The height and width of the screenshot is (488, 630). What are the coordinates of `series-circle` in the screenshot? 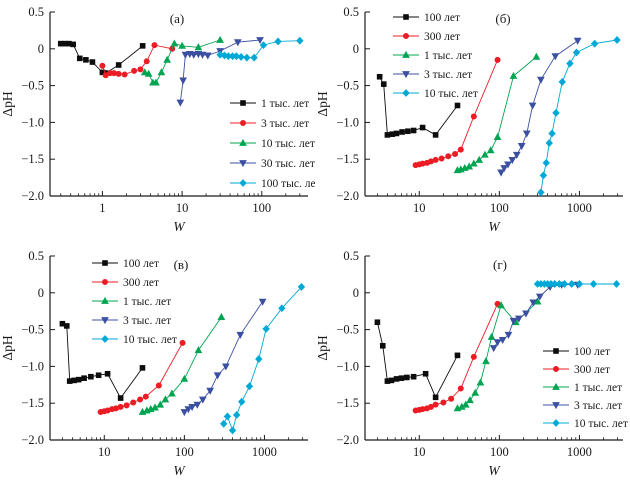 It's located at (137, 60).